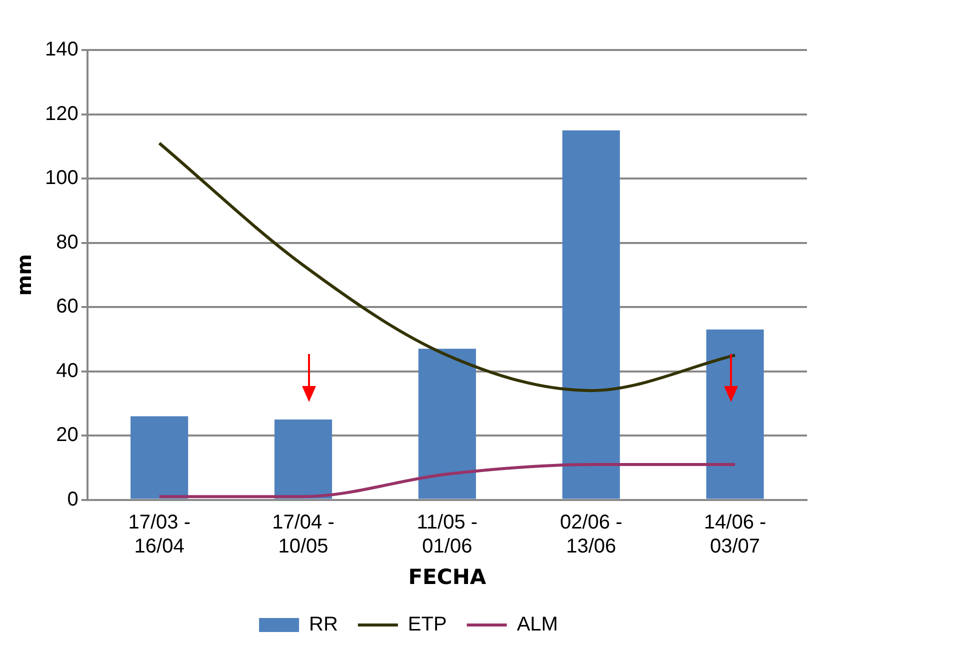 The image size is (957, 665). I want to click on x-tick-label: 02/06 - 13/06, so click(591, 534).